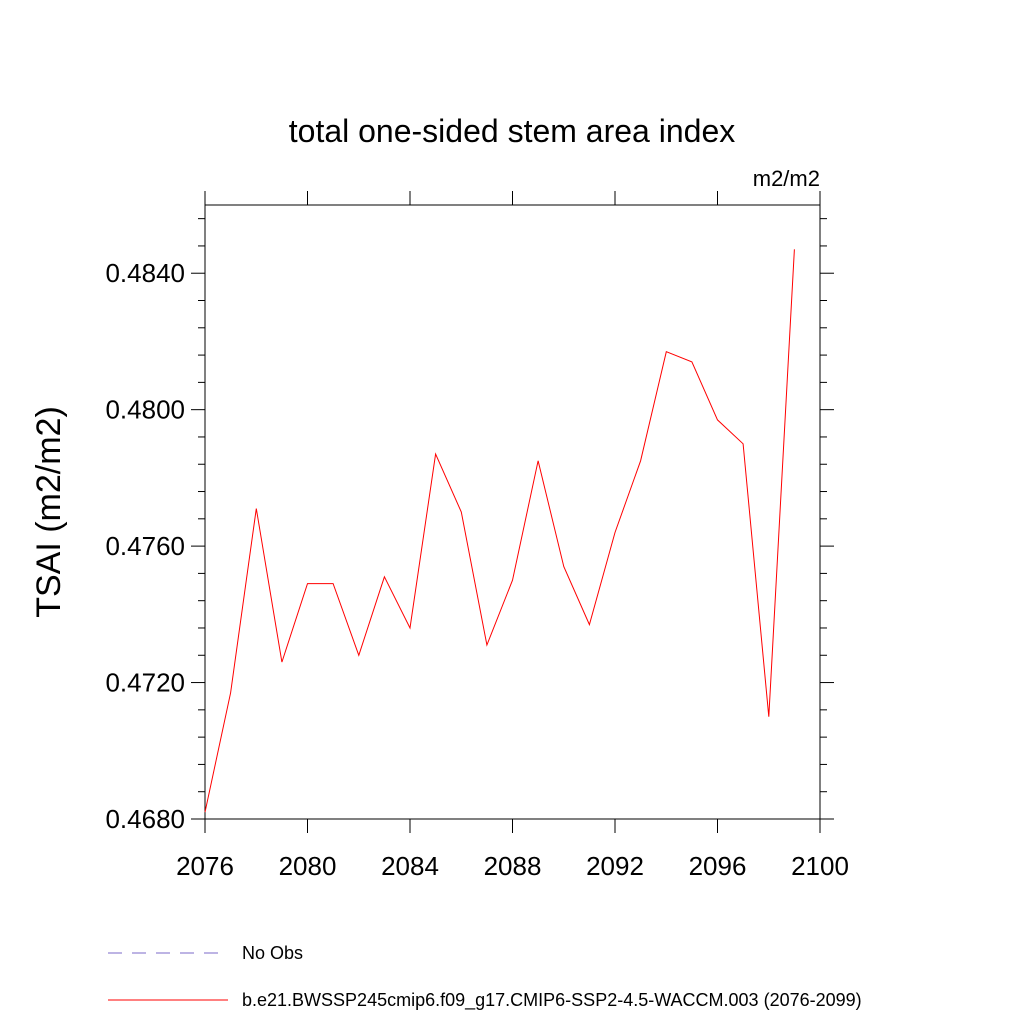 This screenshot has height=1024, width=1024. What do you see at coordinates (718, 866) in the screenshot?
I see `x-tick-label: 2096` at bounding box center [718, 866].